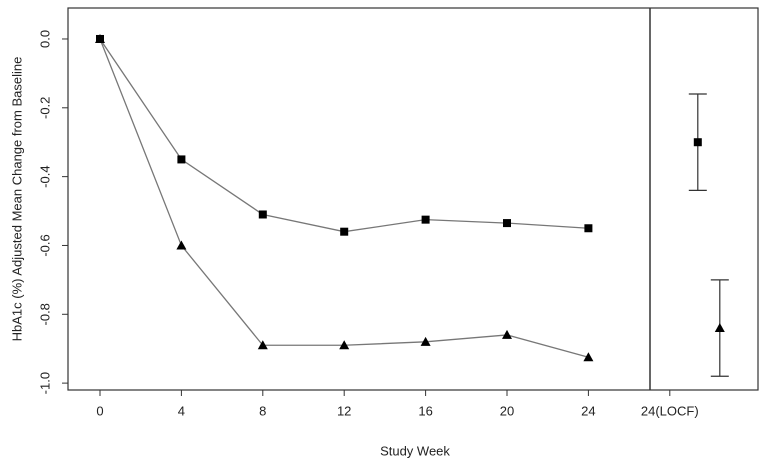 The image size is (760, 466). What do you see at coordinates (44, 383) in the screenshot?
I see `y-tick-label: -1.0` at bounding box center [44, 383].